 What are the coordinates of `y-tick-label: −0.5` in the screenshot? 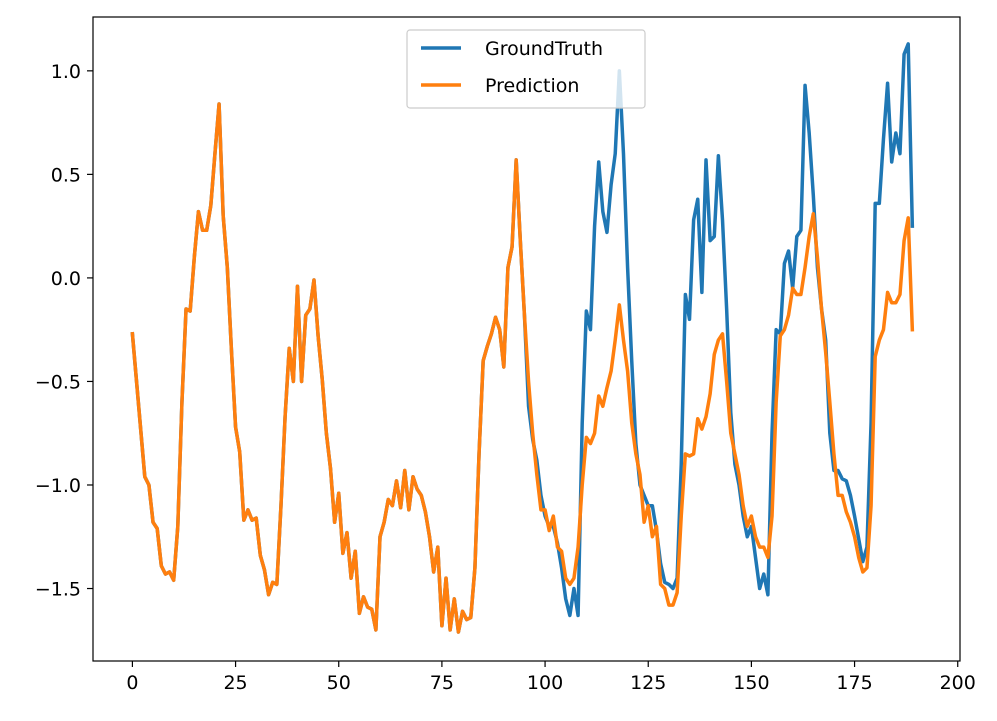 It's located at (58, 382).